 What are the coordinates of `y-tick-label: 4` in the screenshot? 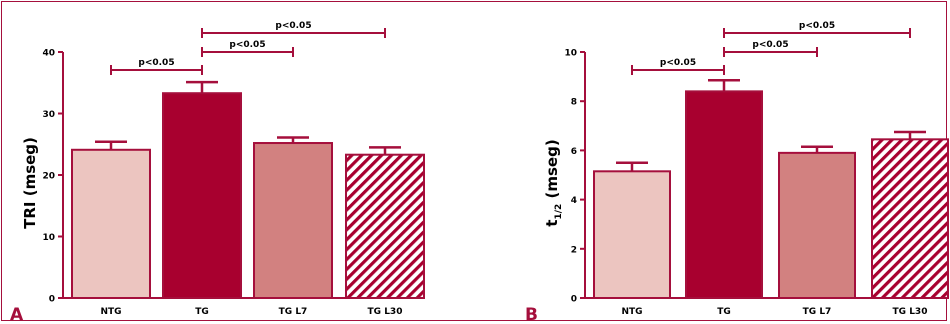 It's located at (574, 201).